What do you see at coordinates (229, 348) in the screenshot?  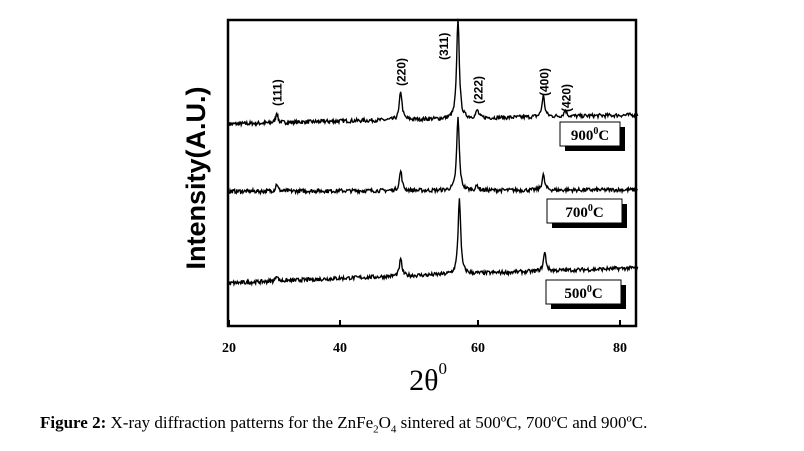 I see `x-tick-label: 20` at bounding box center [229, 348].